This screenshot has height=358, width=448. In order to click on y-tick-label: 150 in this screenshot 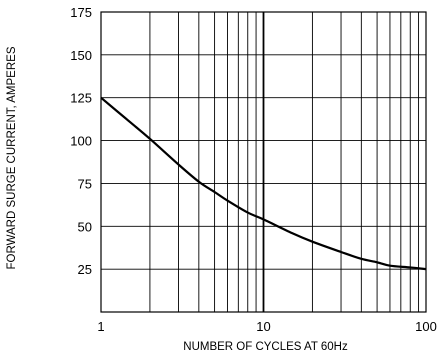, I will do `click(81, 55)`.